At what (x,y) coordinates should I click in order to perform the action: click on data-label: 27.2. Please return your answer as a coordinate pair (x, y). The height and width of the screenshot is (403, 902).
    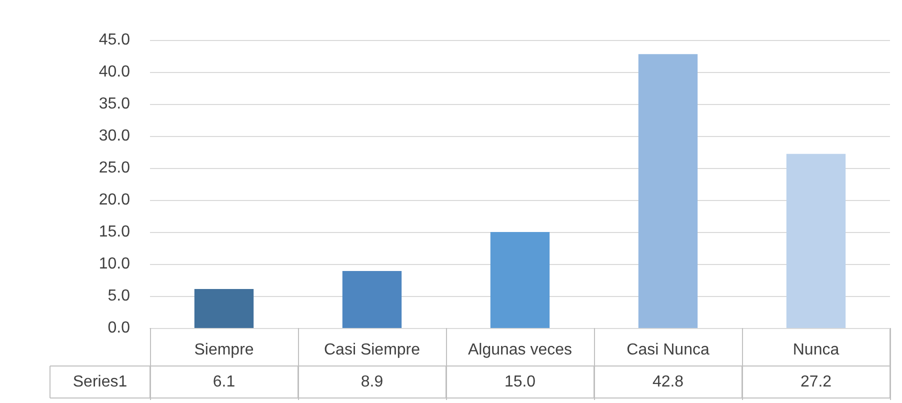
    Looking at the image, I should click on (816, 382).